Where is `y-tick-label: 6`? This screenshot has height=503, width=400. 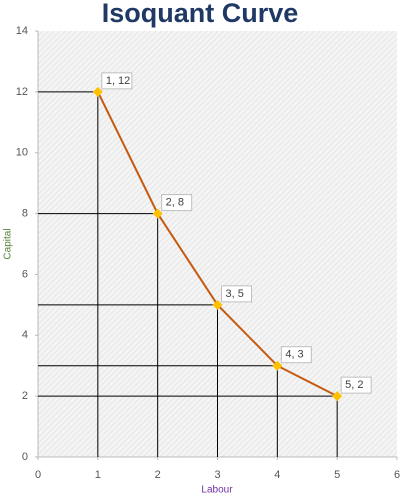 y-tick-label: 6 is located at coordinates (25, 274).